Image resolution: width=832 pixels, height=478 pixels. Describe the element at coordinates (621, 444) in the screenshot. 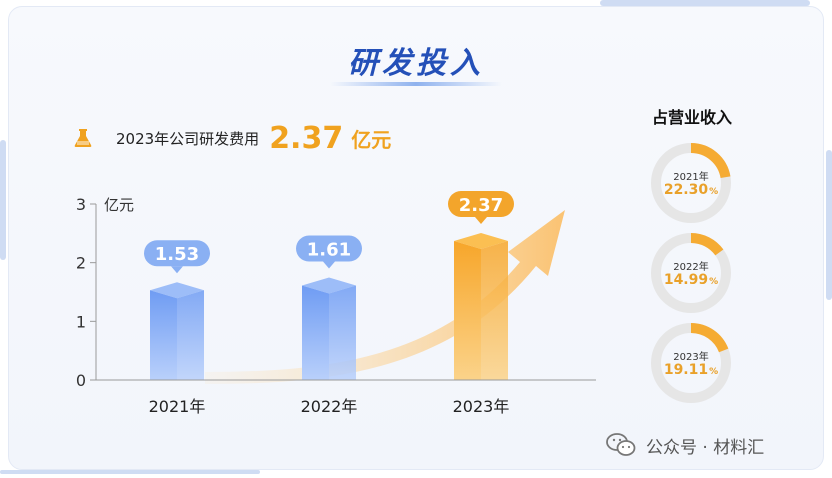

I see `wechat-icon` at that location.